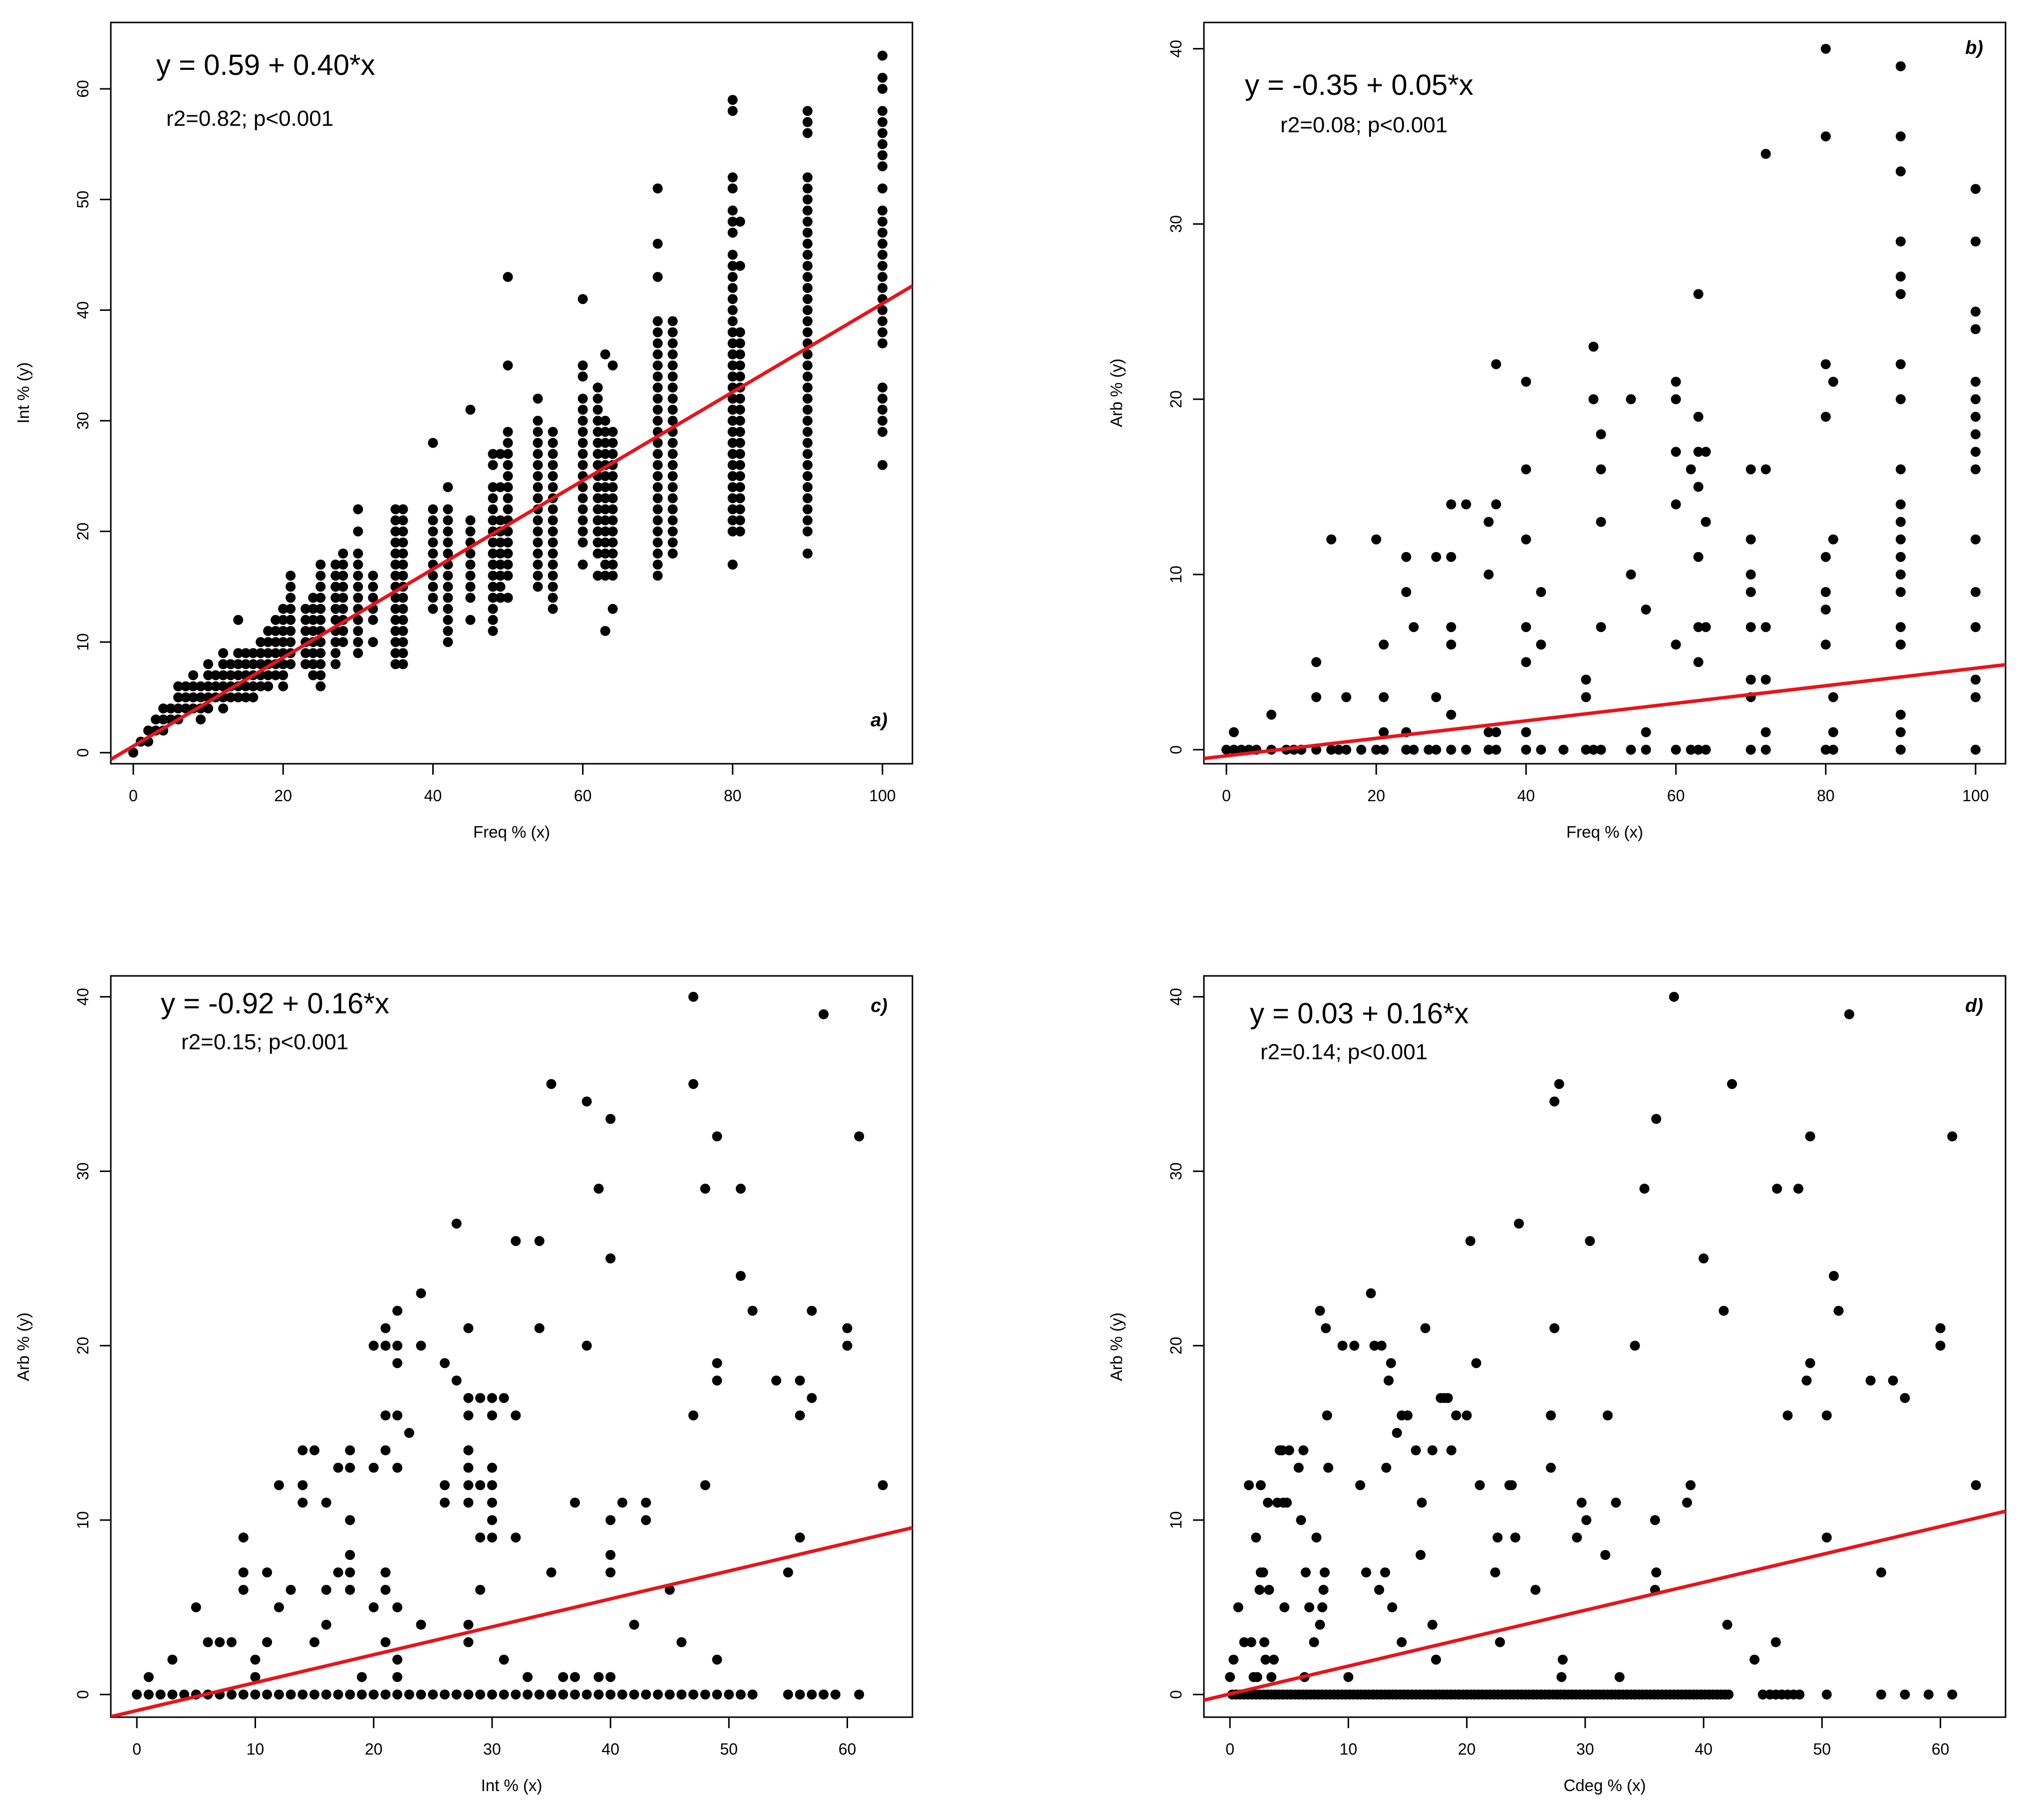 The width and height of the screenshot is (2031, 1820). I want to click on x-tick-label: 40, so click(433, 796).